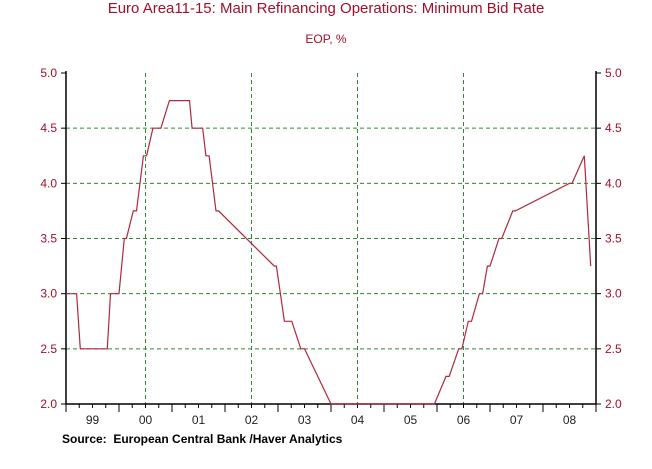  Describe the element at coordinates (48, 239) in the screenshot. I see `y-tick-label-left: 3.5` at that location.